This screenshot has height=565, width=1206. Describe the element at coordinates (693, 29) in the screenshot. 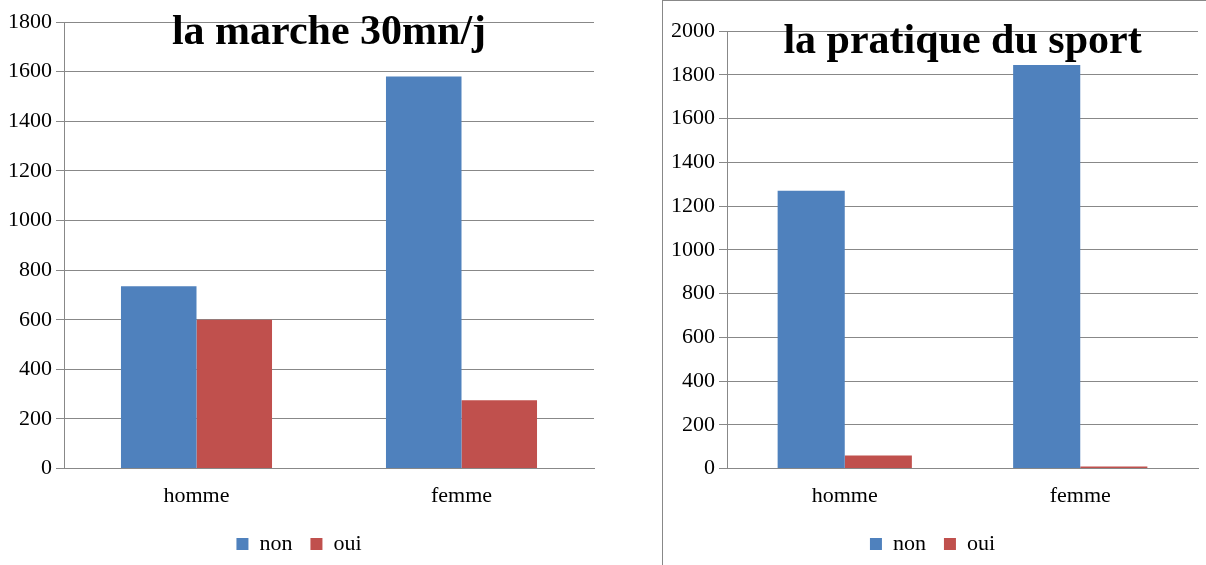

I see `y-tick-label: 2000` at that location.